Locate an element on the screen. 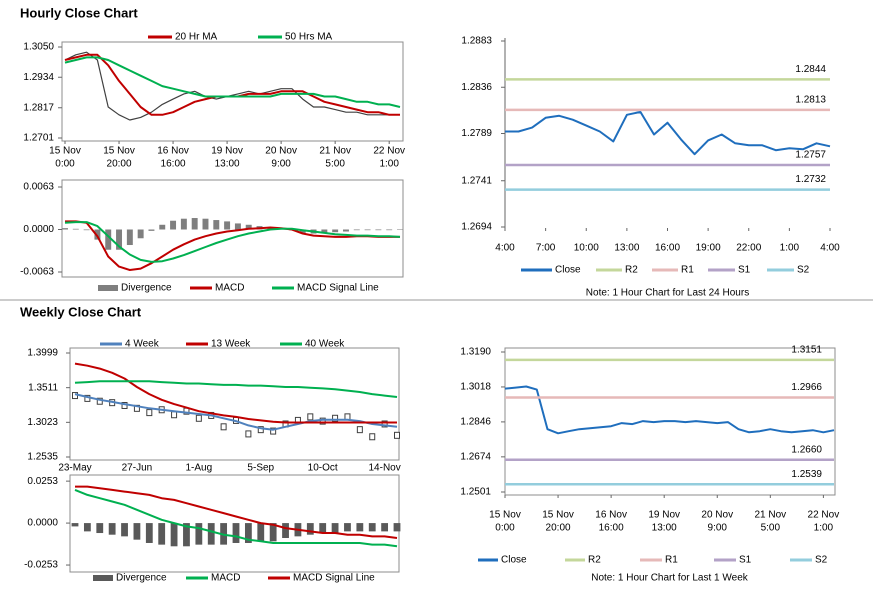 The width and height of the screenshot is (873, 601). x-tick-label: 10-Oct is located at coordinates (323, 468).